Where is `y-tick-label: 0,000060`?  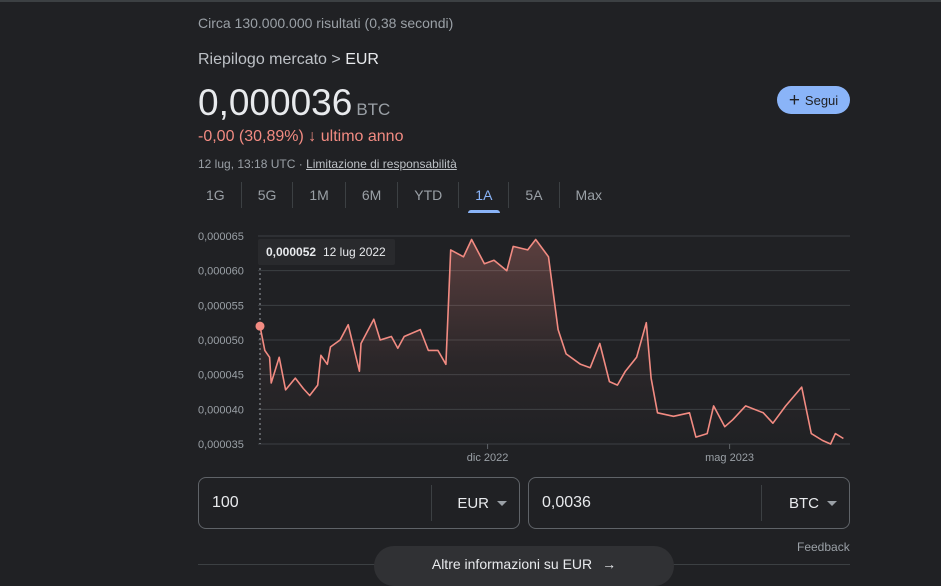
y-tick-label: 0,000060 is located at coordinates (221, 272).